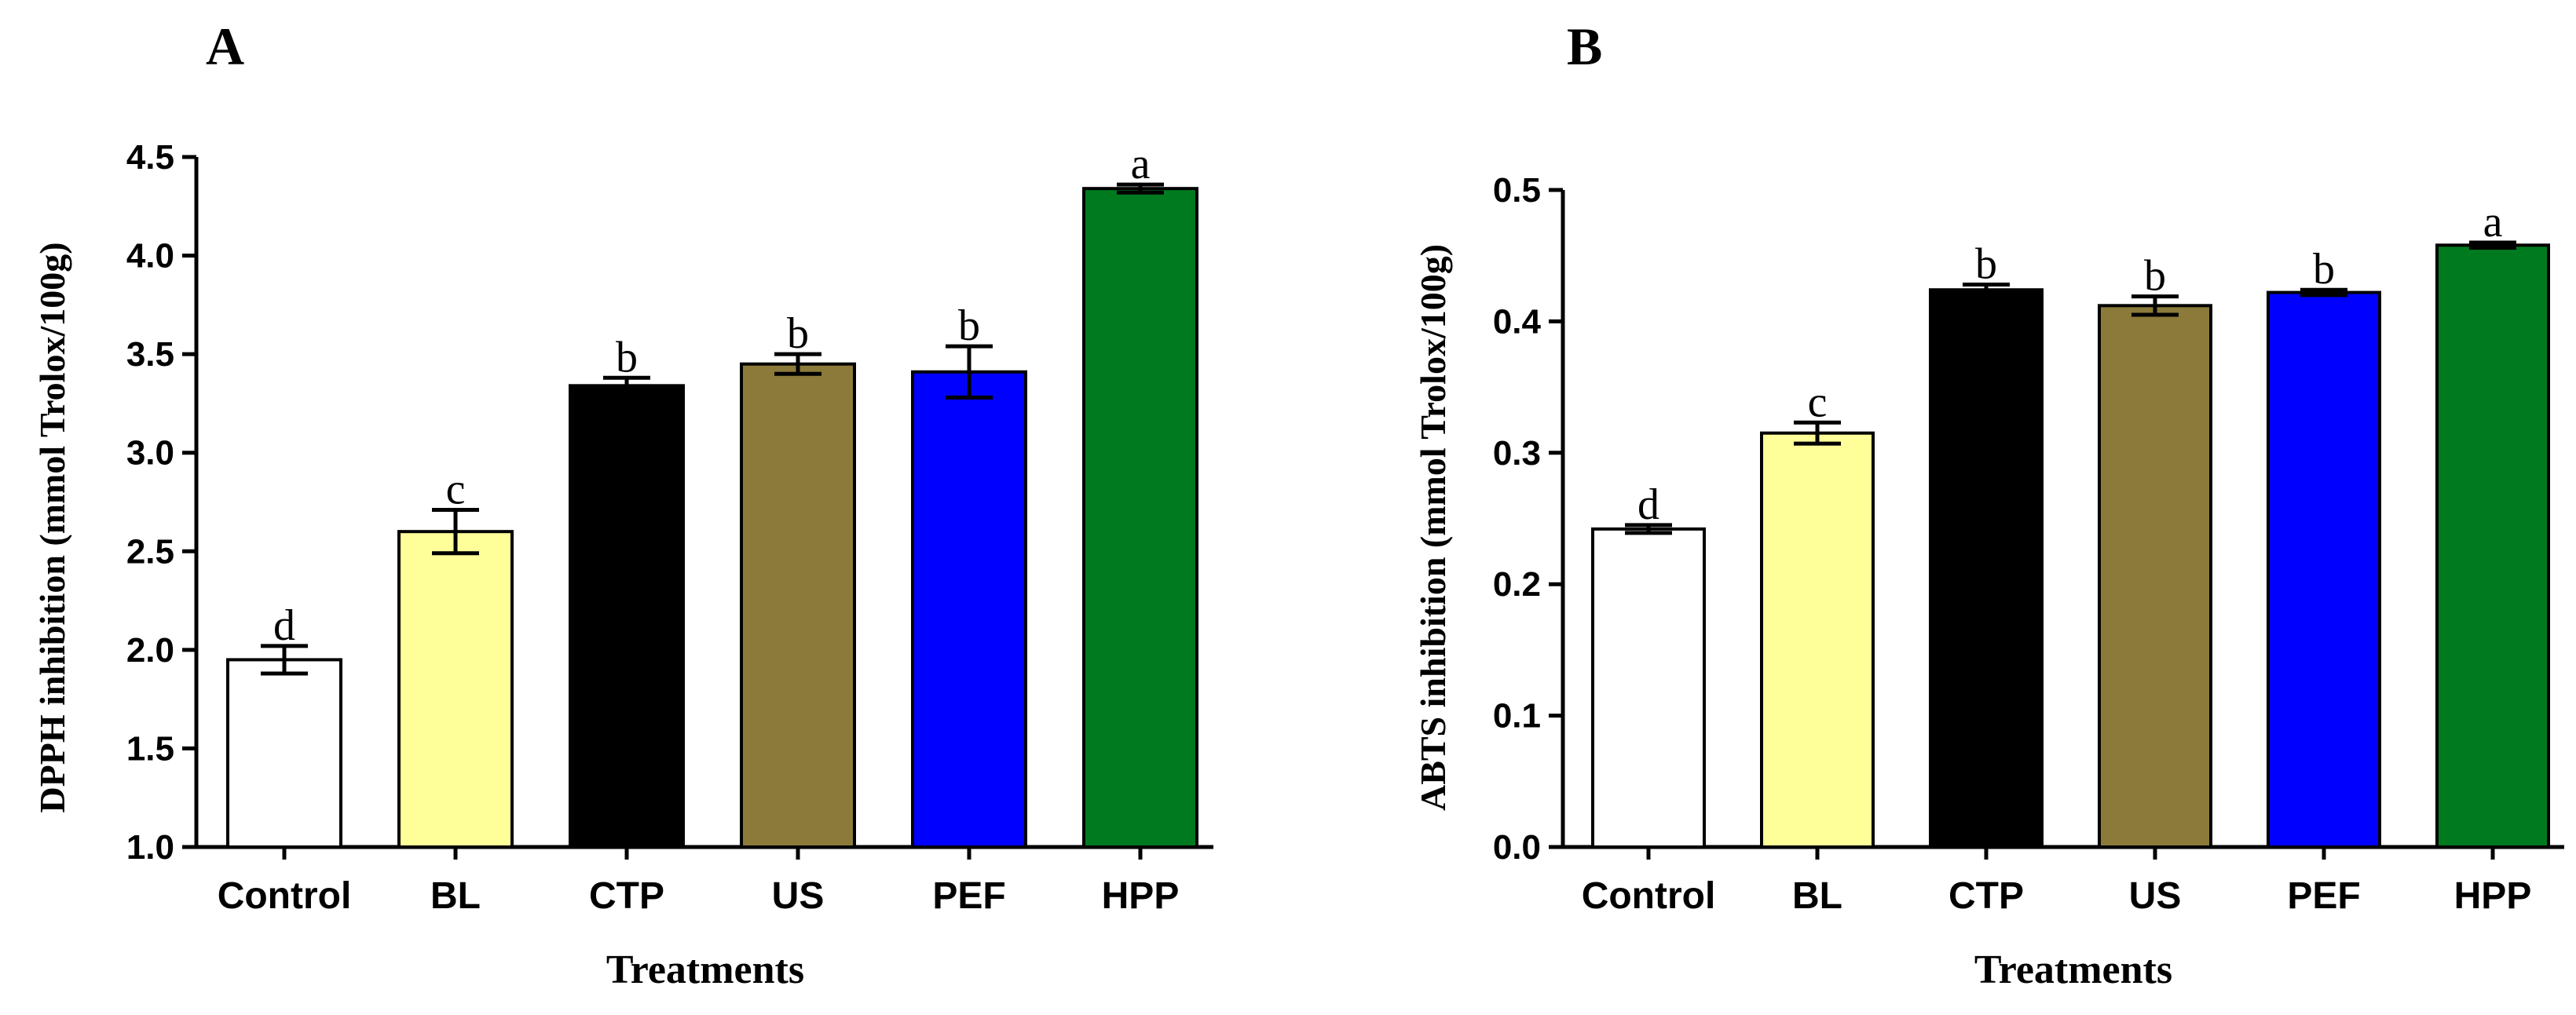  I want to click on panel-label: B, so click(1584, 46).